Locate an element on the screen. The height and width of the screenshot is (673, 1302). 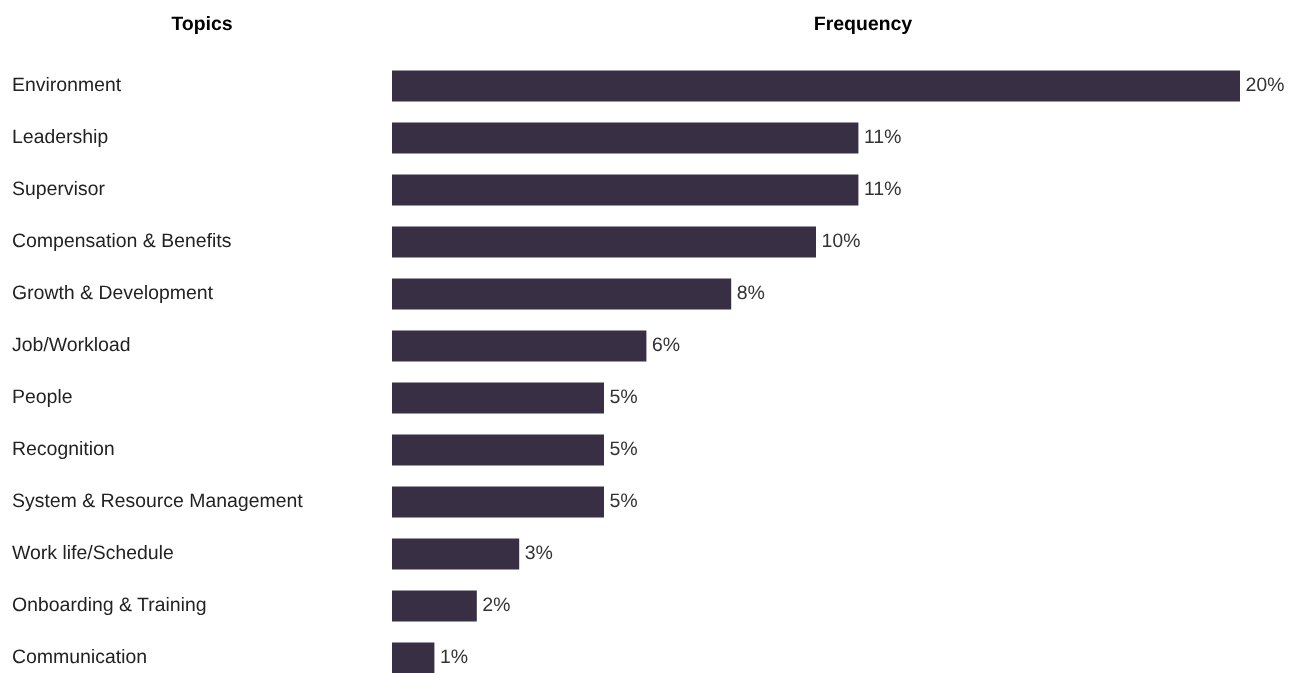
data-label: 3% is located at coordinates (539, 552).